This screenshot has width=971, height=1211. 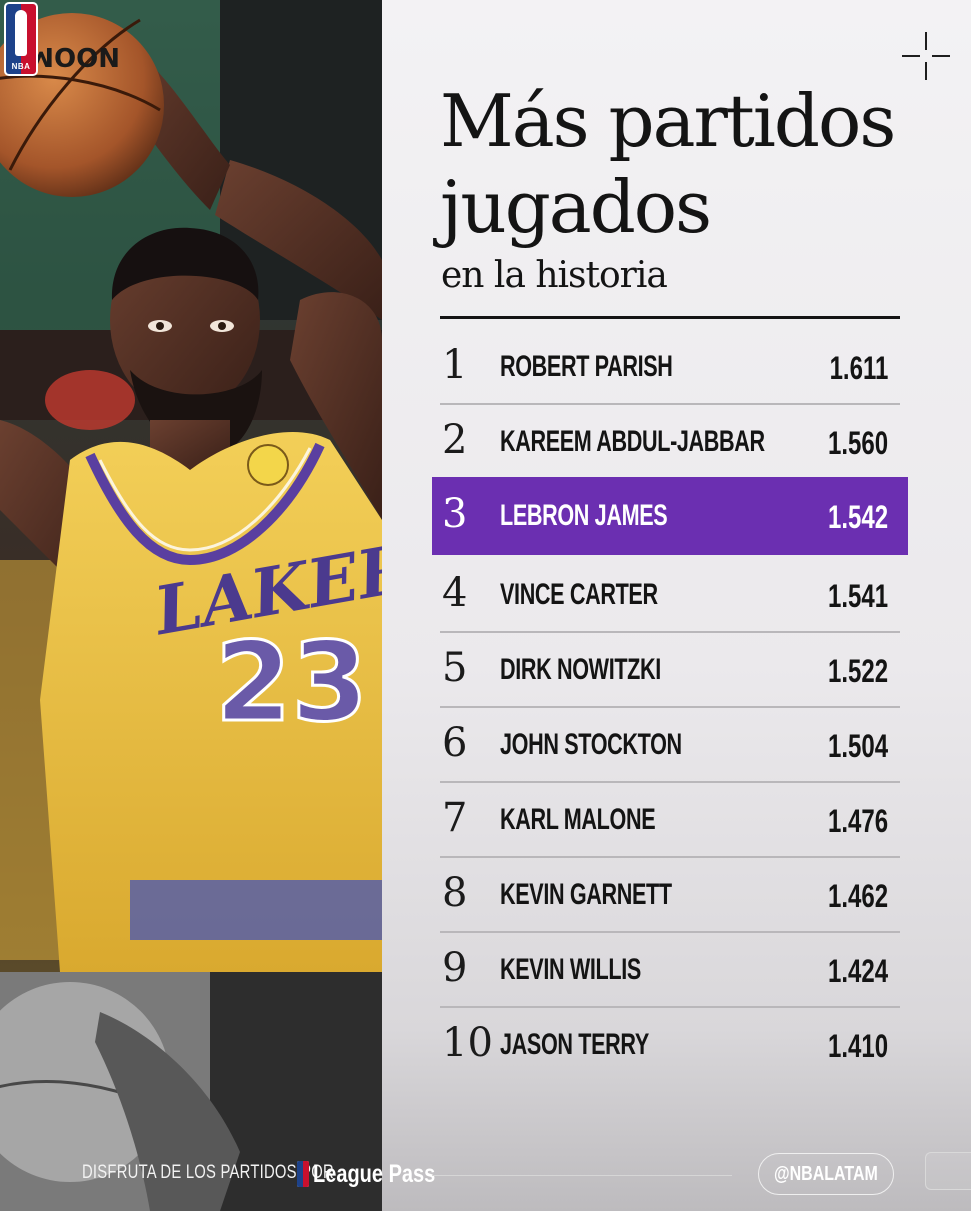 What do you see at coordinates (857, 443) in the screenshot?
I see `games-played: 1.560` at bounding box center [857, 443].